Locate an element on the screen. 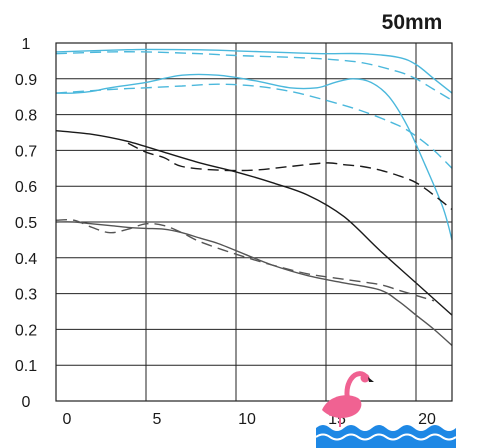  flamingo-beak is located at coordinates (371, 379).